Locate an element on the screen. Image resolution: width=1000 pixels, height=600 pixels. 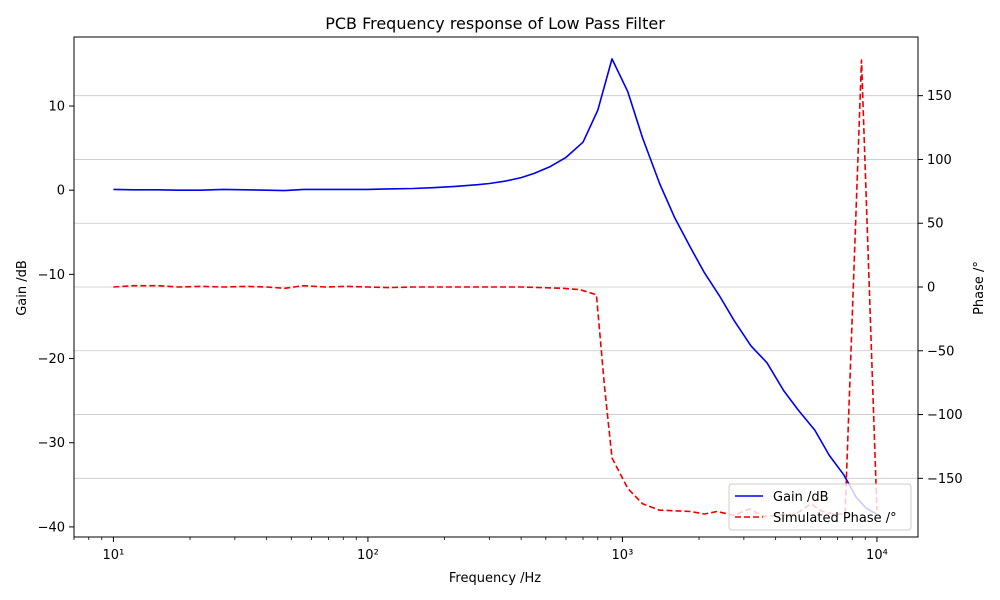
y2-tick-label: −100 is located at coordinates (945, 415).